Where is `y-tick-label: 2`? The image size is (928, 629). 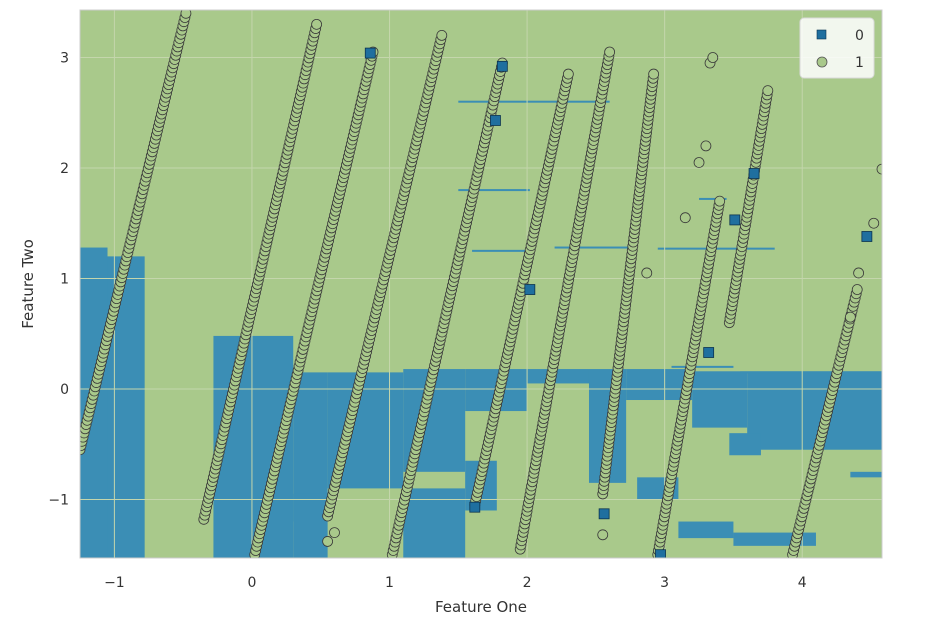 y-tick-label: 2 is located at coordinates (64, 169).